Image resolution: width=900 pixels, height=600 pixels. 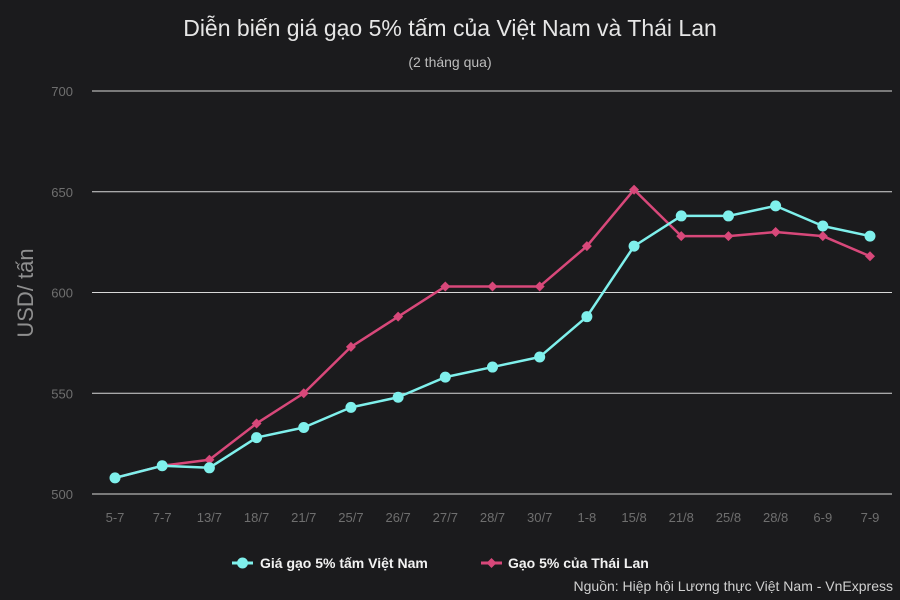 I want to click on x-tick-label: 1-8, so click(x=586, y=517).